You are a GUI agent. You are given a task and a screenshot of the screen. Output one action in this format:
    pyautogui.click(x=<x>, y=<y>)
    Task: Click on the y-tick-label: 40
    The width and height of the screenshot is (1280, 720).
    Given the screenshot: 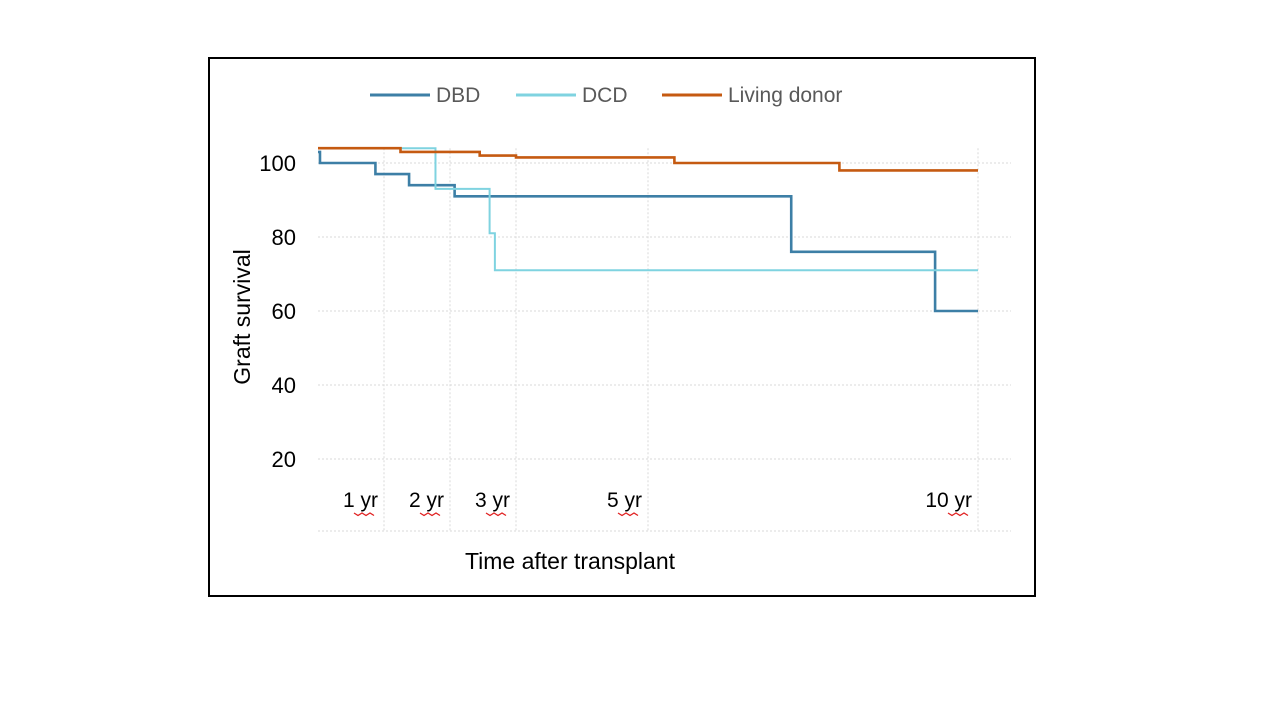 What is the action you would take?
    pyautogui.click(x=284, y=385)
    